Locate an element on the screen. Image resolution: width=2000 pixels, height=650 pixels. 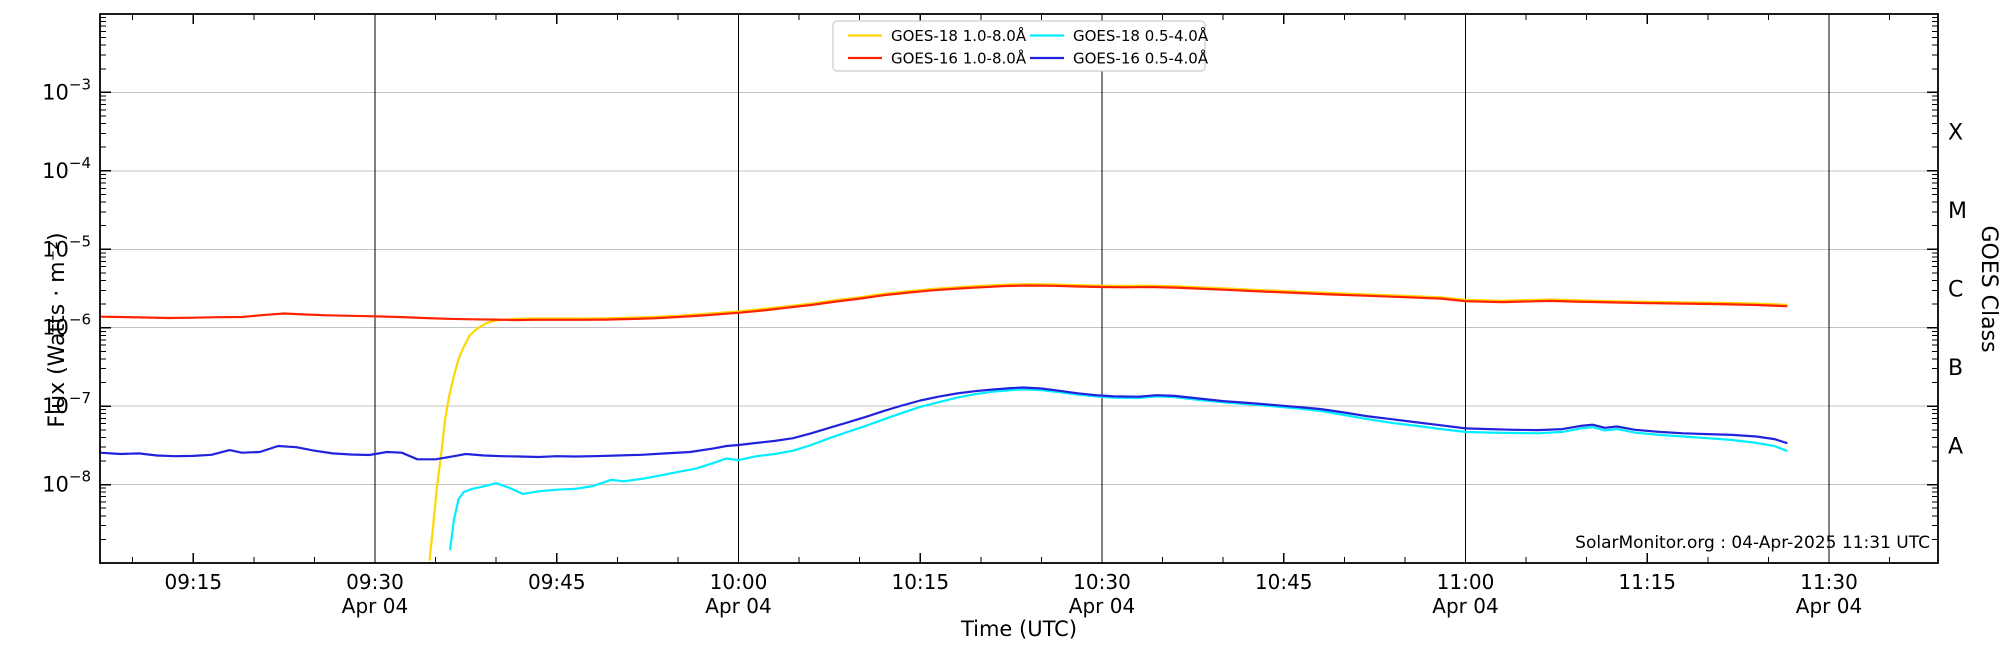
x-tick-label: 09:45 is located at coordinates (557, 582).